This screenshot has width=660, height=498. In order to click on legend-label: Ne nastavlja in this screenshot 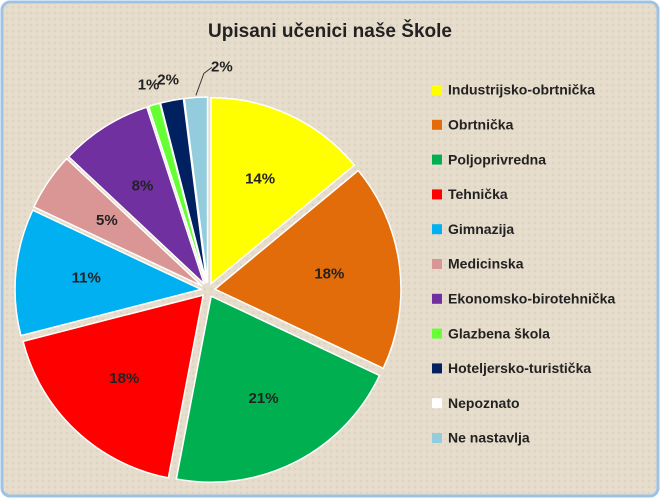, I will do `click(489, 438)`.